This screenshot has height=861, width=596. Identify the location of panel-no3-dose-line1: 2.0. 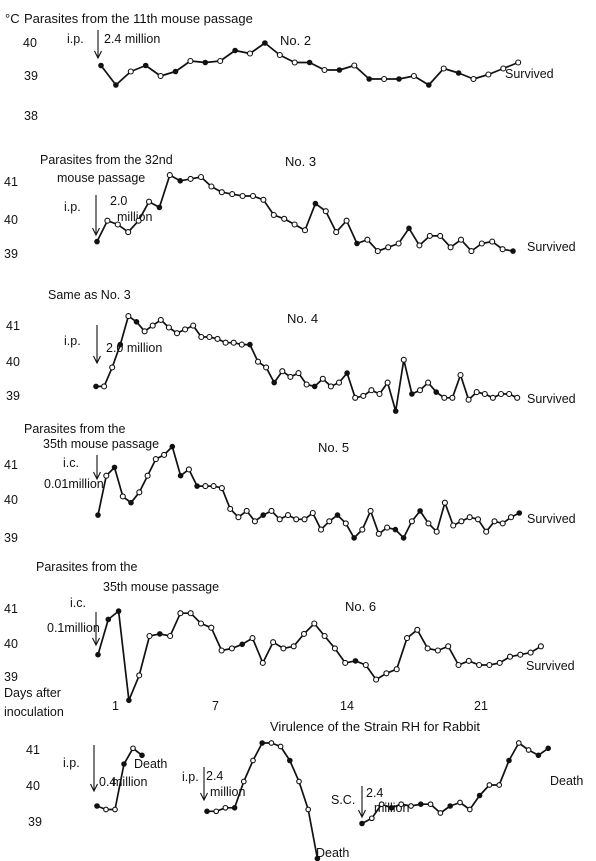
(118, 201).